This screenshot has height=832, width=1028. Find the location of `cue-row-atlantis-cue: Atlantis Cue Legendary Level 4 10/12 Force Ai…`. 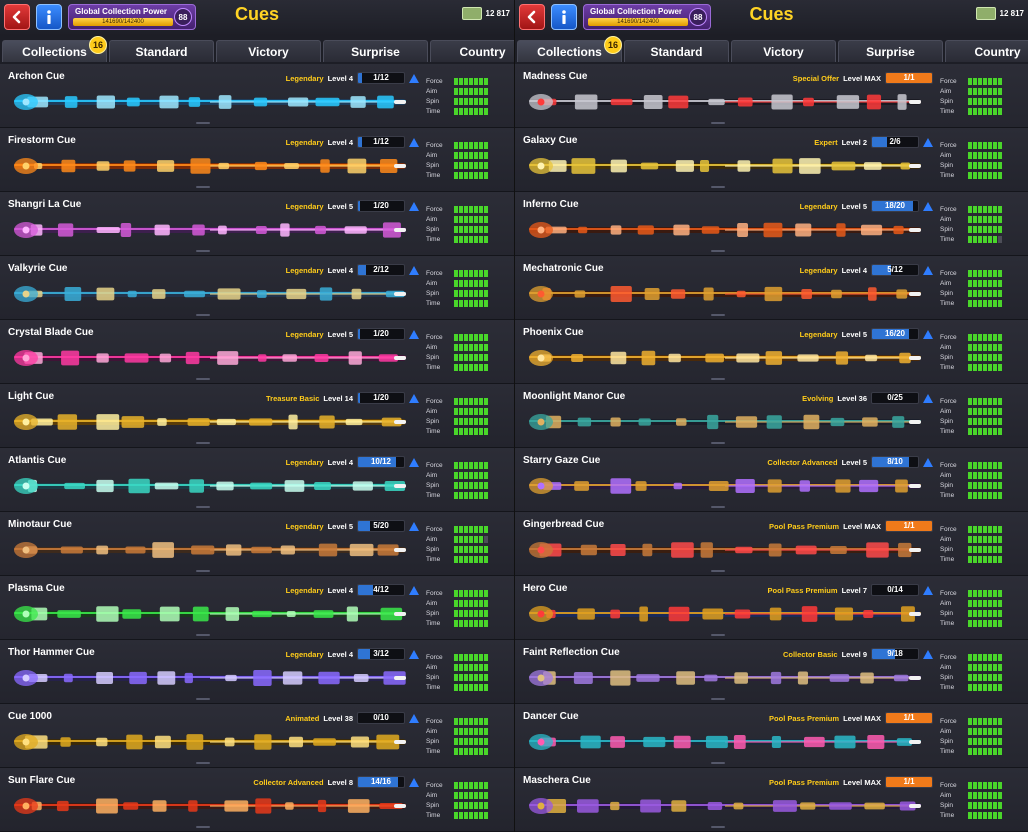

cue-row-atlantis-cue: Atlantis Cue Legendary Level 4 10/12 Force Ai… is located at coordinates (257, 480).